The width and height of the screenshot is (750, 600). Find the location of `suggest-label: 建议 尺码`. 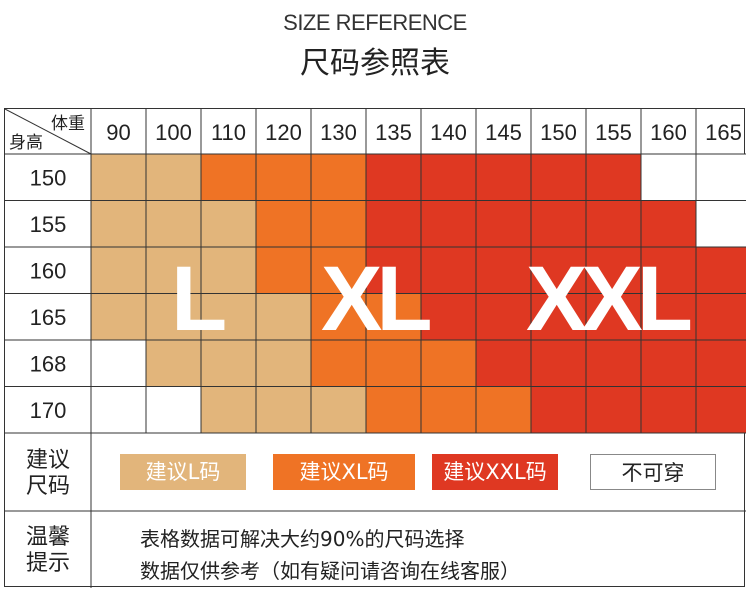

suggest-label: 建议 尺码 is located at coordinates (48, 474).